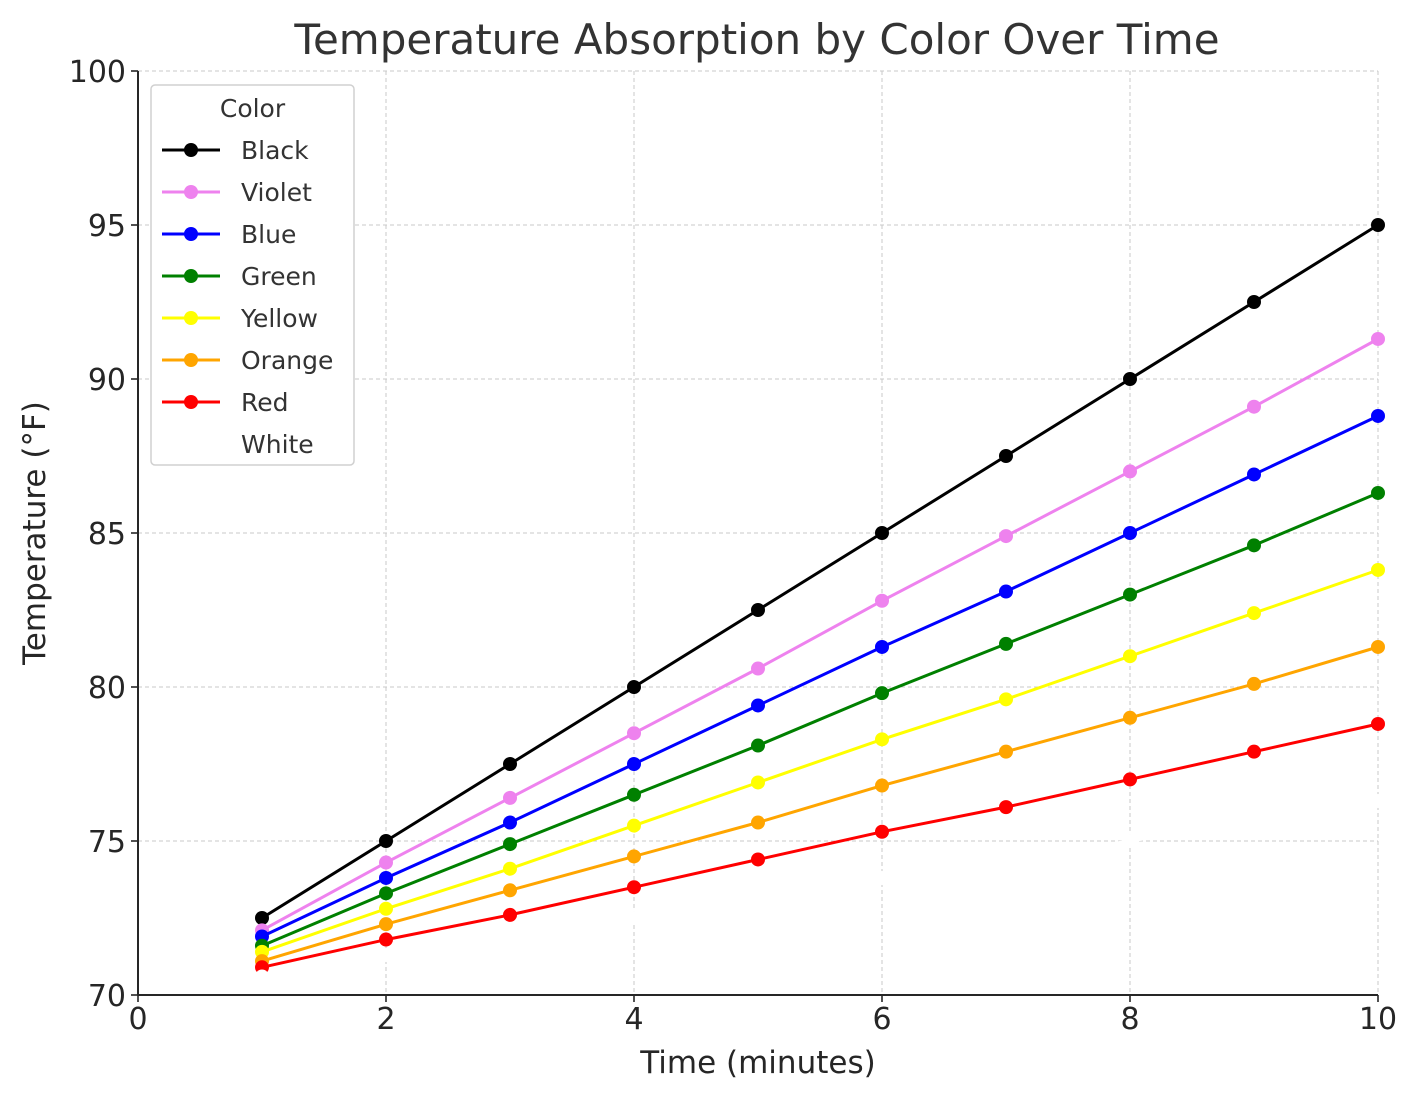  Describe the element at coordinates (97, 72) in the screenshot. I see `y-tick-label: 100` at that location.